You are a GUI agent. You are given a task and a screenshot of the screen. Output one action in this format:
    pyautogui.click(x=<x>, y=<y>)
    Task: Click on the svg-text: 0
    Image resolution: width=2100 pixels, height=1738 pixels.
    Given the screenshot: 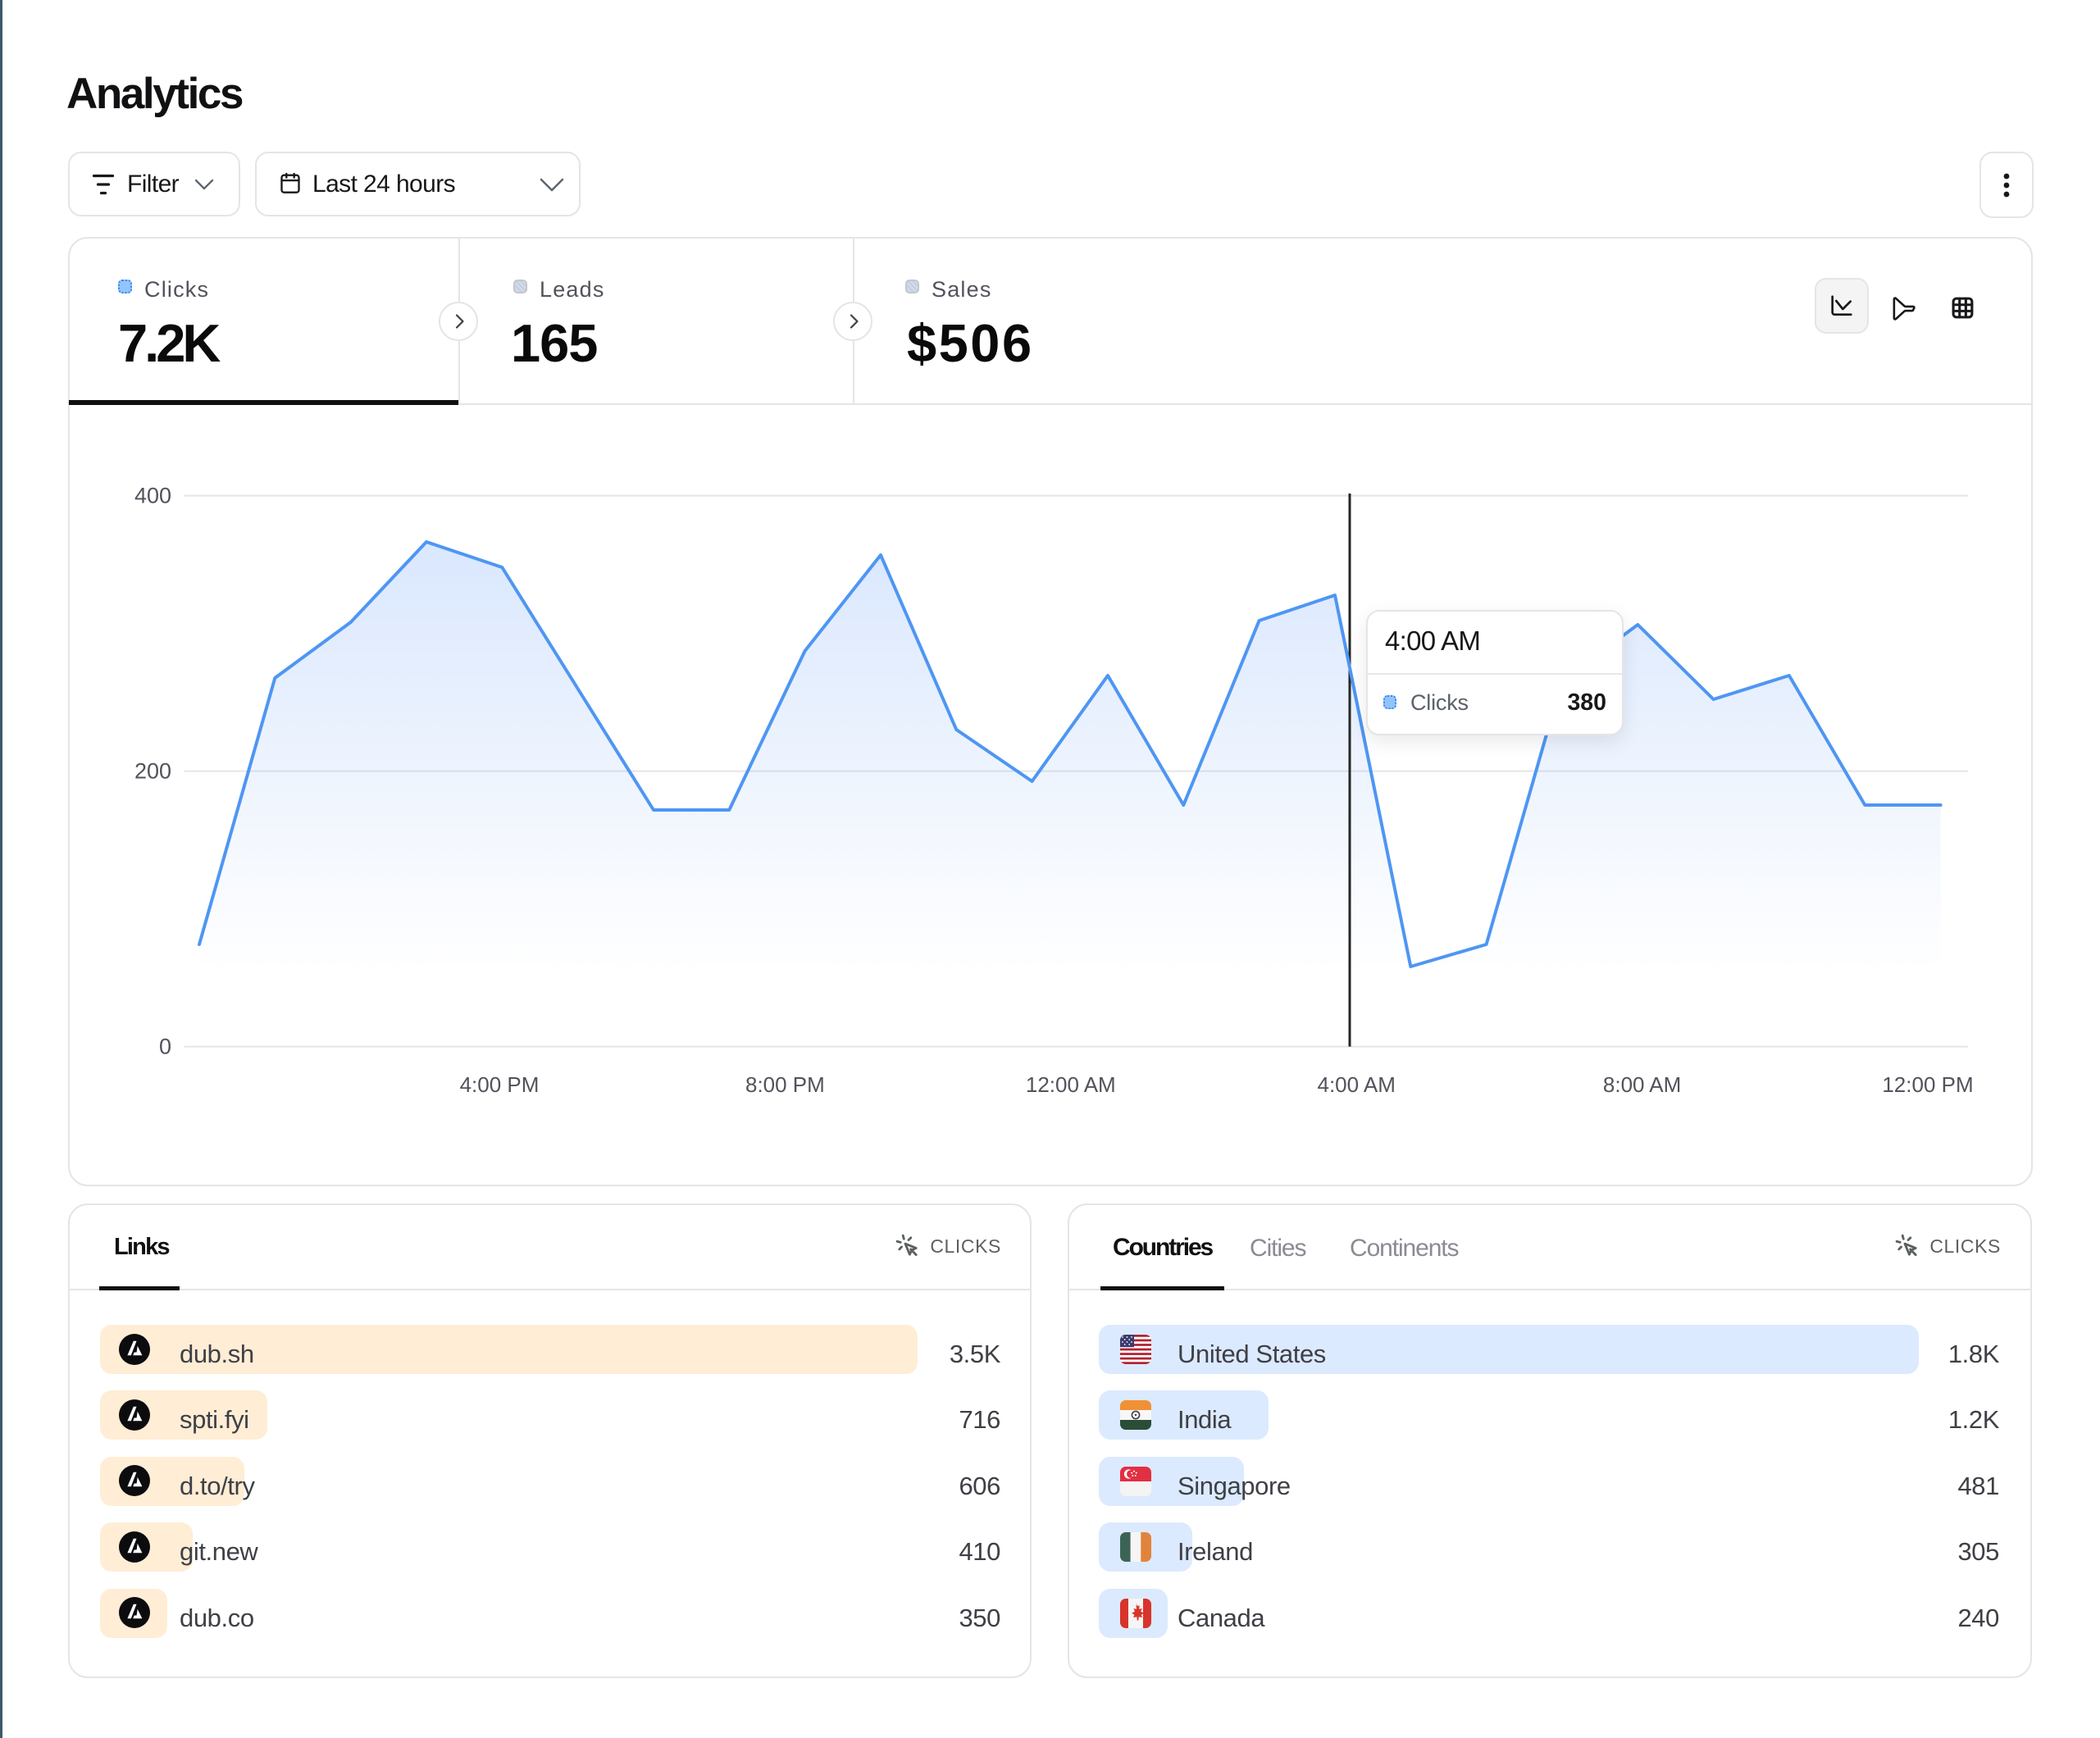 What is the action you would take?
    pyautogui.click(x=165, y=1047)
    